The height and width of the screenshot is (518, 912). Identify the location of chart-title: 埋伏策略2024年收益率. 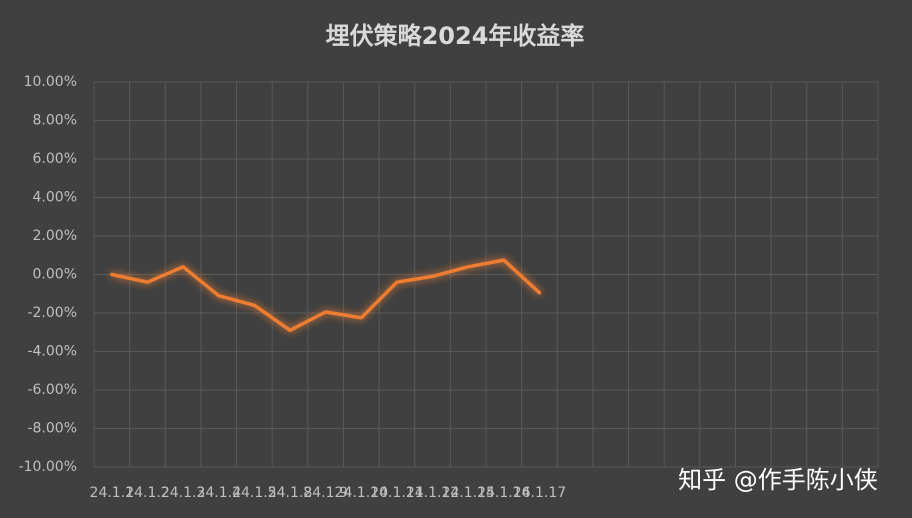
(455, 36).